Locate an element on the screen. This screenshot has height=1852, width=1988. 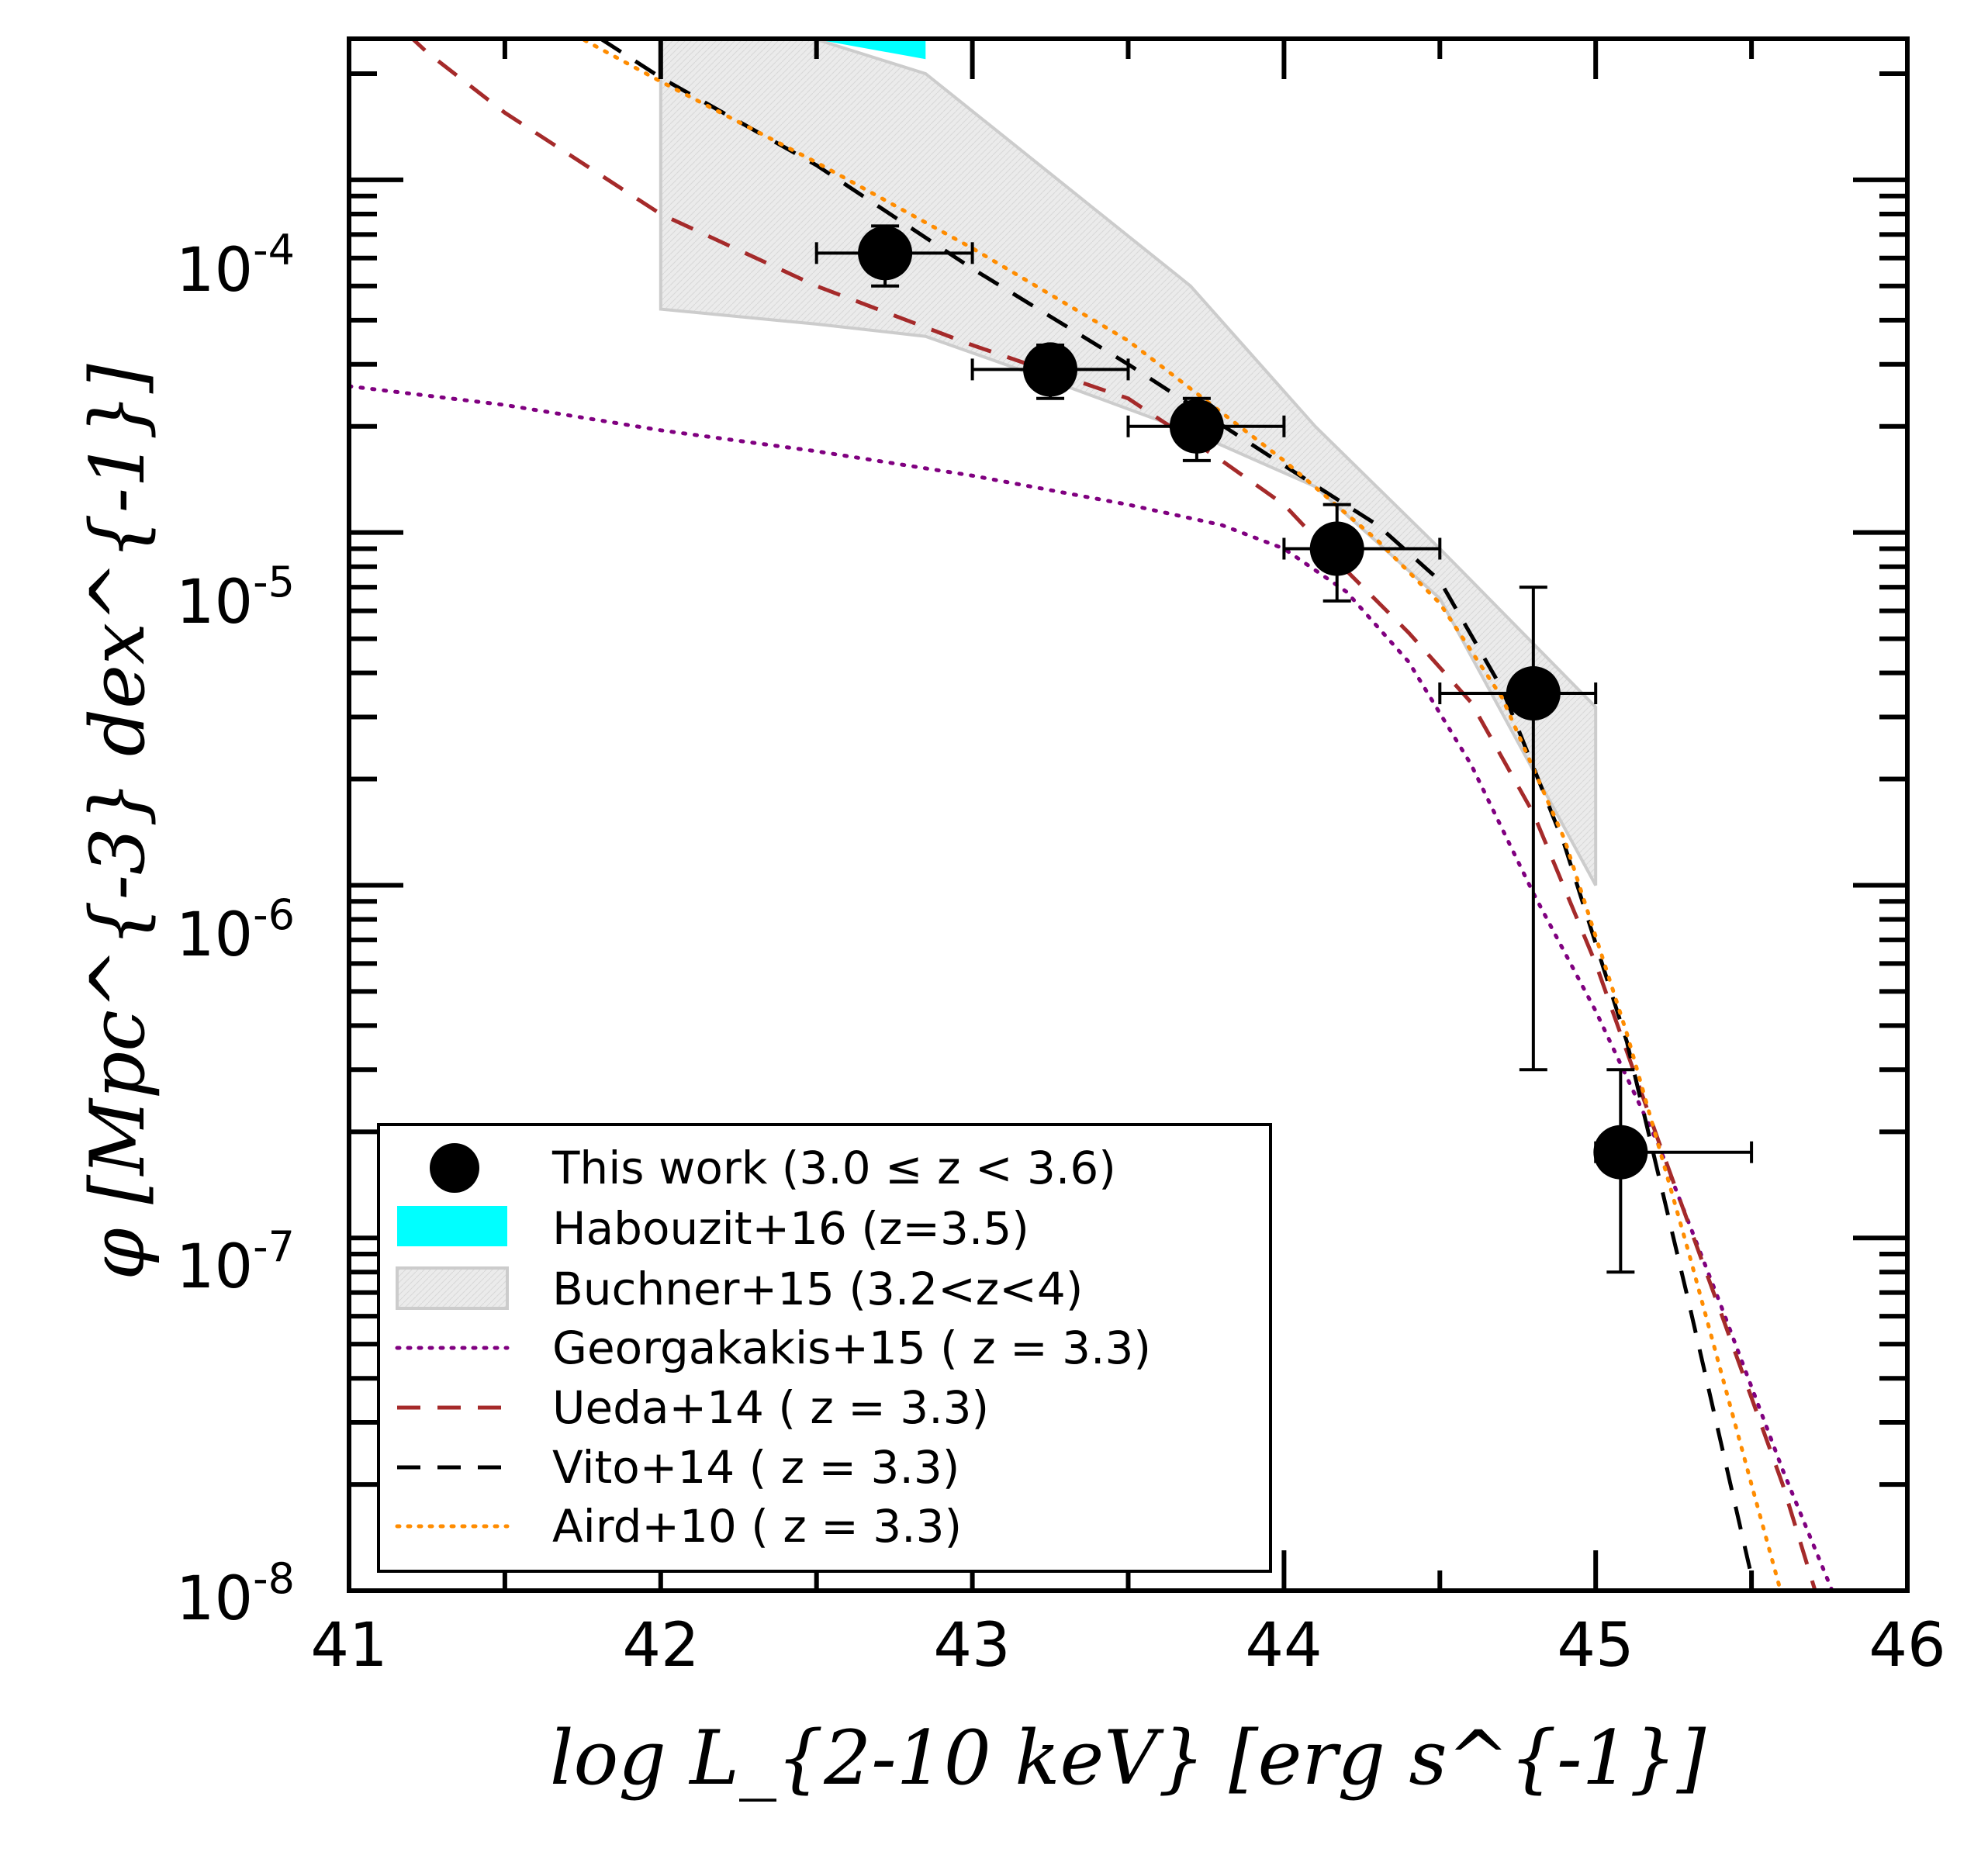
y-tick-label: 10⁻⁸ is located at coordinates (236, 1594).